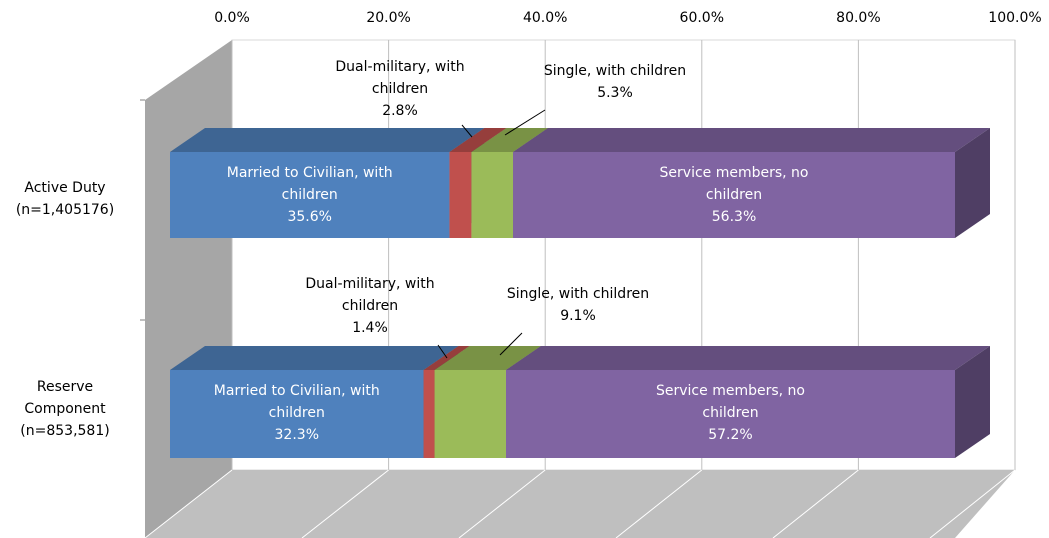 The width and height of the screenshot is (1049, 538). What do you see at coordinates (578, 316) in the screenshot?
I see `value-label: 9.1%` at bounding box center [578, 316].